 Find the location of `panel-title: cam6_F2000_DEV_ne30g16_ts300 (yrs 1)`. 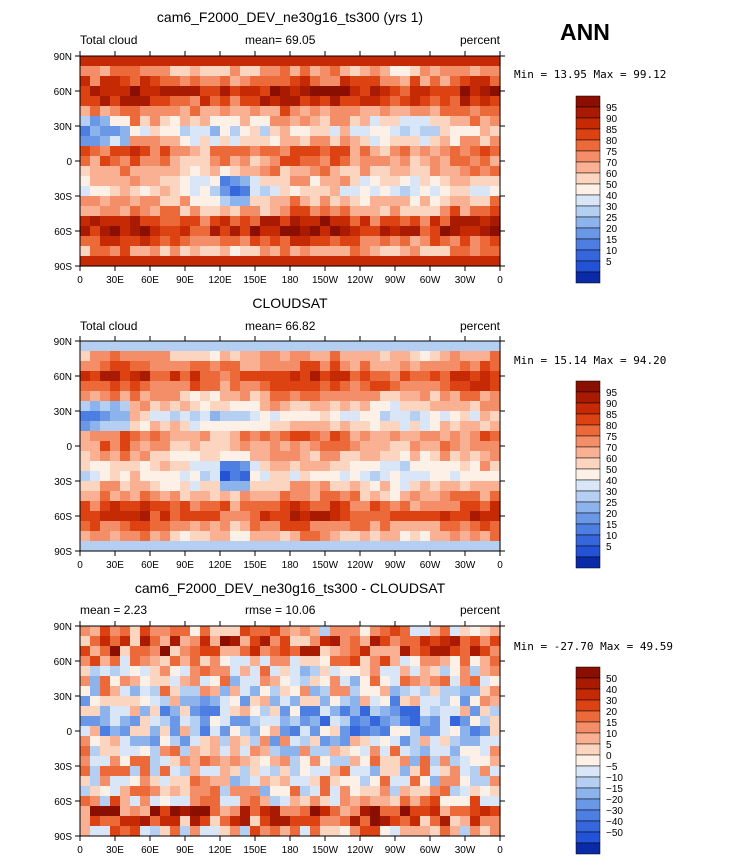

panel-title: cam6_F2000_DEV_ne30g16_ts300 (yrs 1) is located at coordinates (290, 17).